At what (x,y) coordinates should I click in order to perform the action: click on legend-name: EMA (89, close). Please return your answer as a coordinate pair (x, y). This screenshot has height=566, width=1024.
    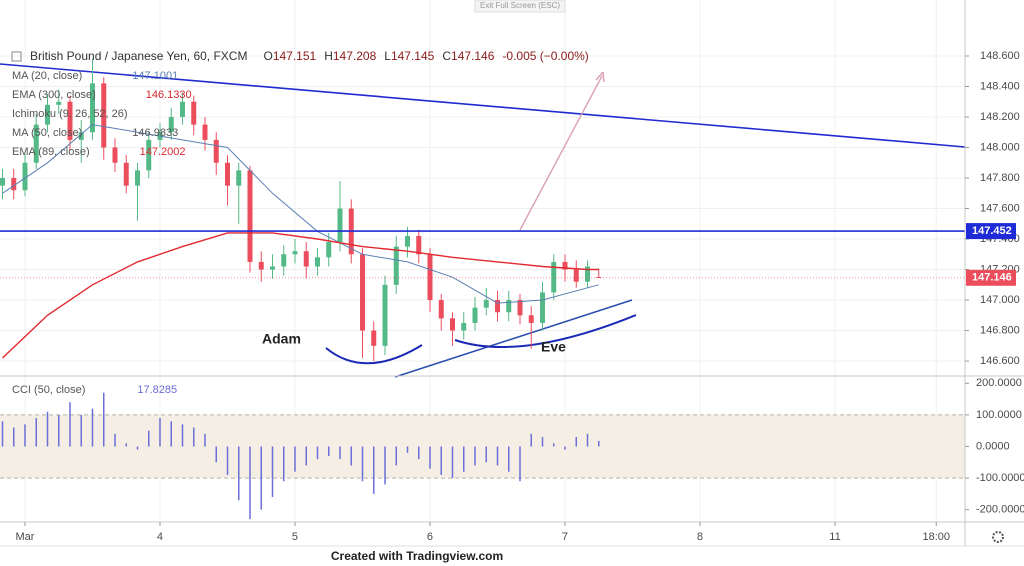
    Looking at the image, I should click on (51, 152).